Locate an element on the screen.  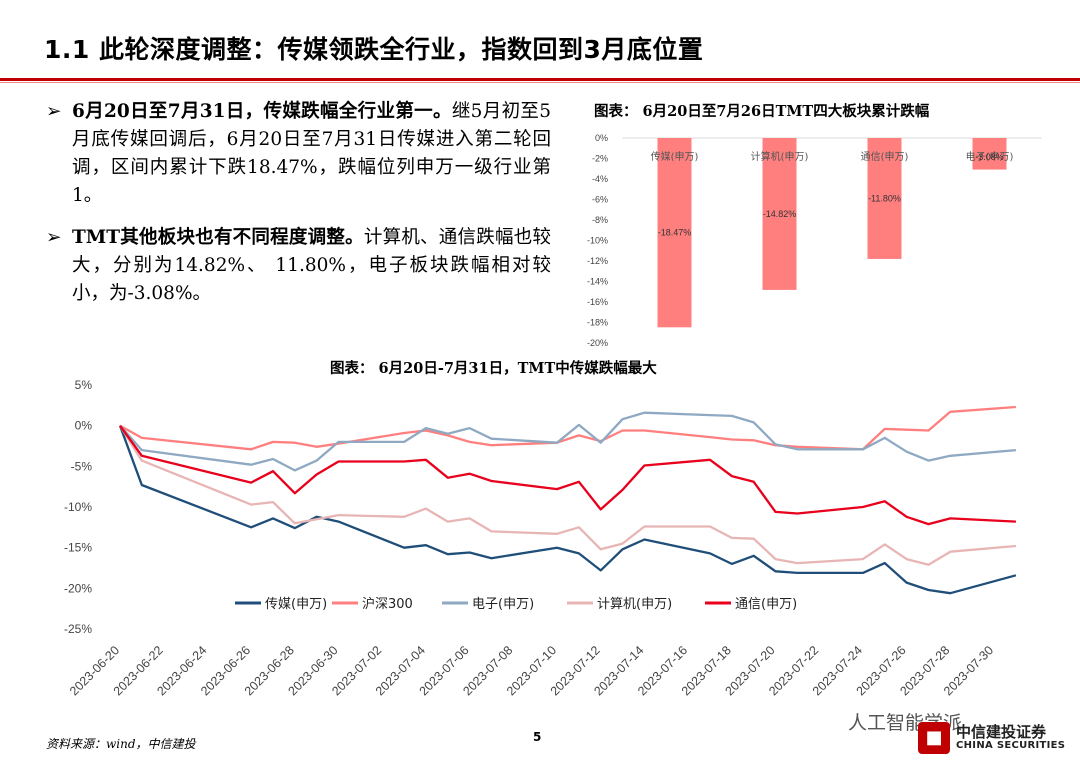
y-tick-label: -25% is located at coordinates (78, 629).